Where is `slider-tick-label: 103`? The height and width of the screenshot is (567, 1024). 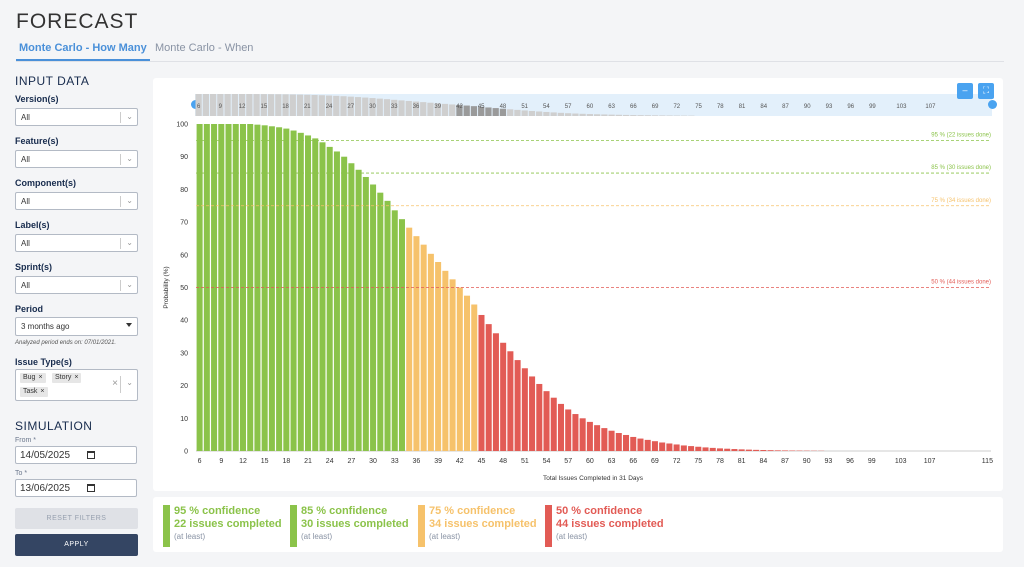
slider-tick-label: 103 is located at coordinates (901, 107).